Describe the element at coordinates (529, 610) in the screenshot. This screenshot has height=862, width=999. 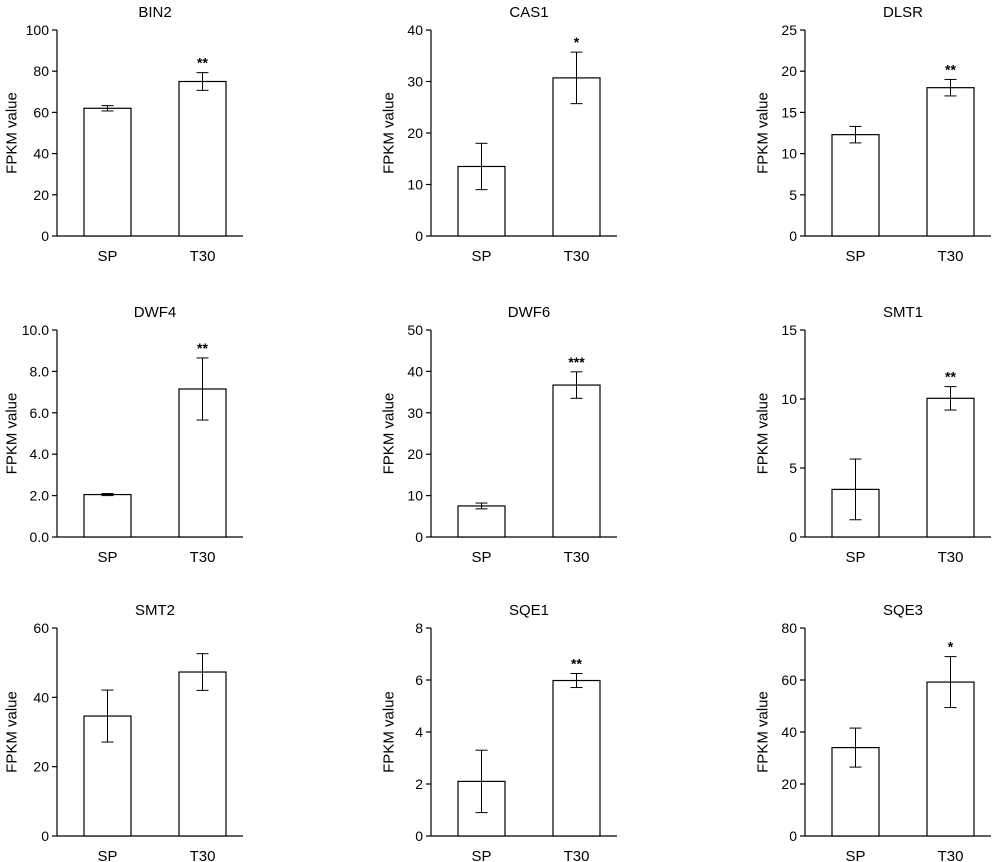
I see `panel-title: SQE1` at that location.